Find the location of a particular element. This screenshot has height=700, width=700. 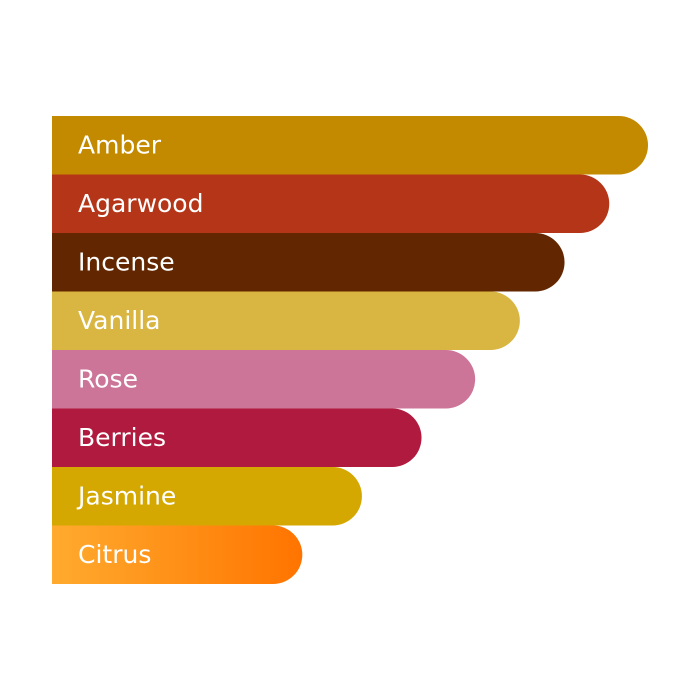

bar-label: Amber is located at coordinates (120, 144).